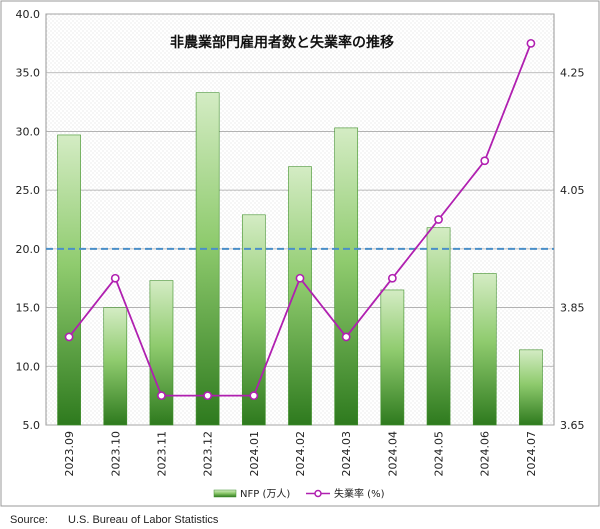 The width and height of the screenshot is (600, 529). I want to click on x-tick-label: 2024.03, so click(346, 454).